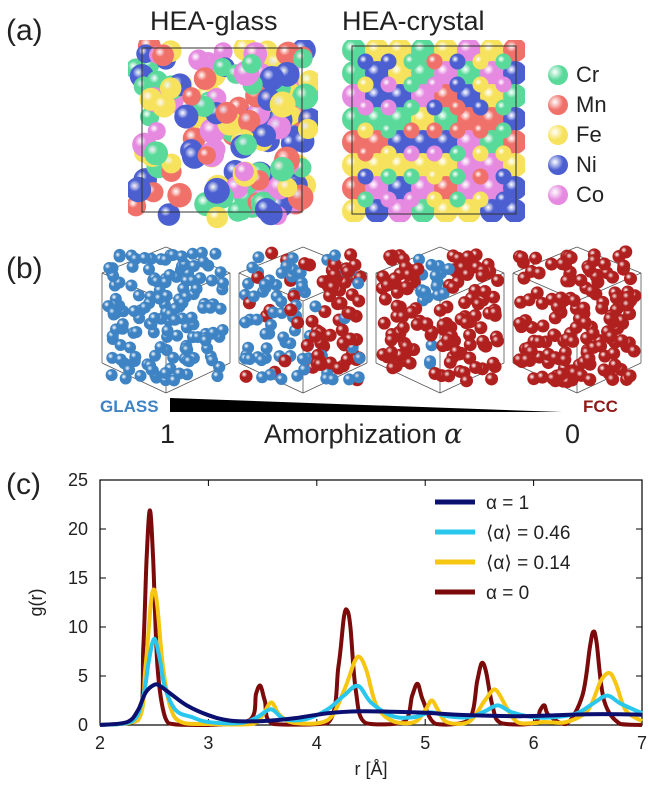  What do you see at coordinates (558, 75) in the screenshot?
I see `cr-atom-swatch` at bounding box center [558, 75].